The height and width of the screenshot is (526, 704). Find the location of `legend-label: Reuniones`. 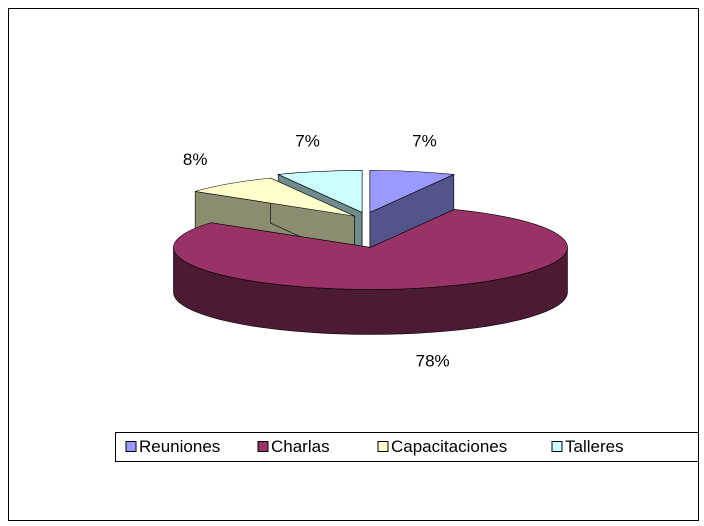

legend-label: Reuniones is located at coordinates (179, 446).